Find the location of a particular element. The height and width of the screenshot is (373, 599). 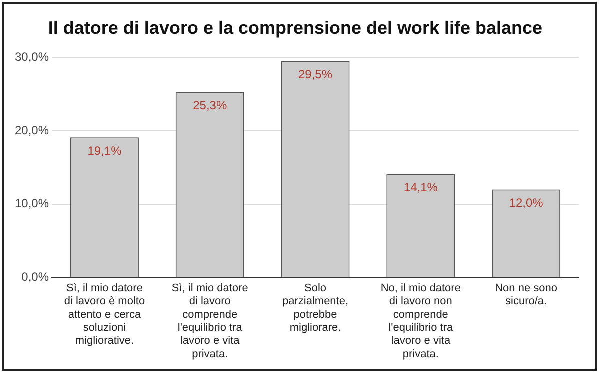

data-label: 29,5% is located at coordinates (315, 75).